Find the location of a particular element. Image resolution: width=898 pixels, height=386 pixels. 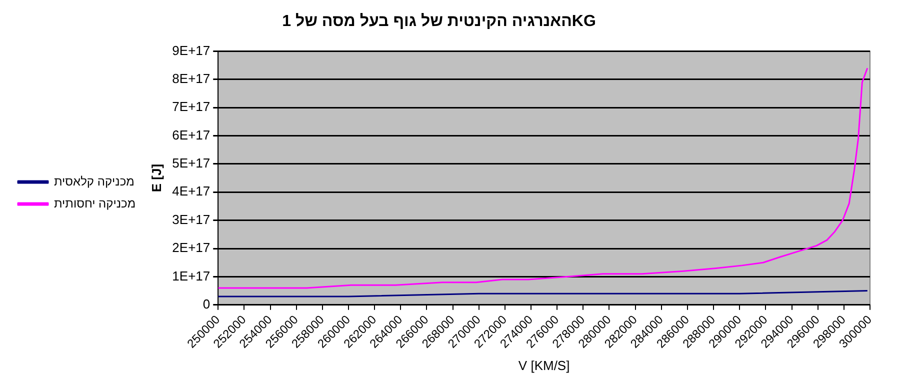

y-tick-label: 1E+17 is located at coordinates (191, 276).